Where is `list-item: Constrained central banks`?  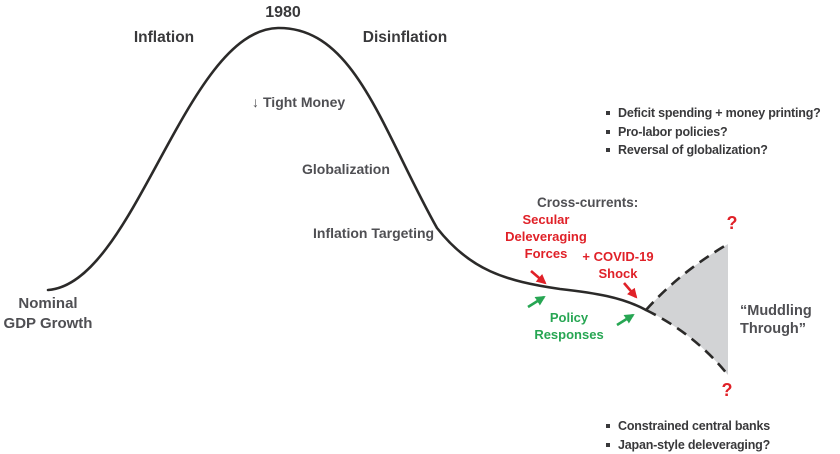
list-item: Constrained central banks is located at coordinates (688, 426).